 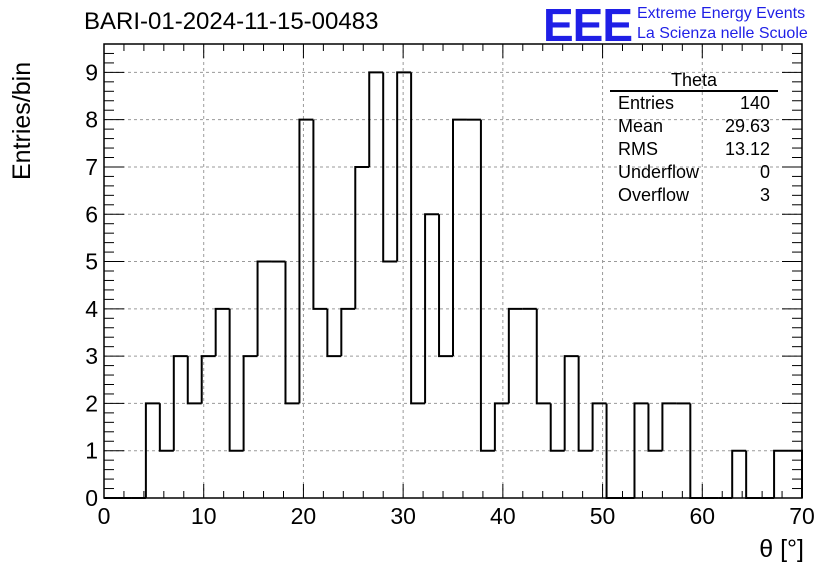 I want to click on stats-row-underflow: Underflow 0, so click(x=694, y=172).